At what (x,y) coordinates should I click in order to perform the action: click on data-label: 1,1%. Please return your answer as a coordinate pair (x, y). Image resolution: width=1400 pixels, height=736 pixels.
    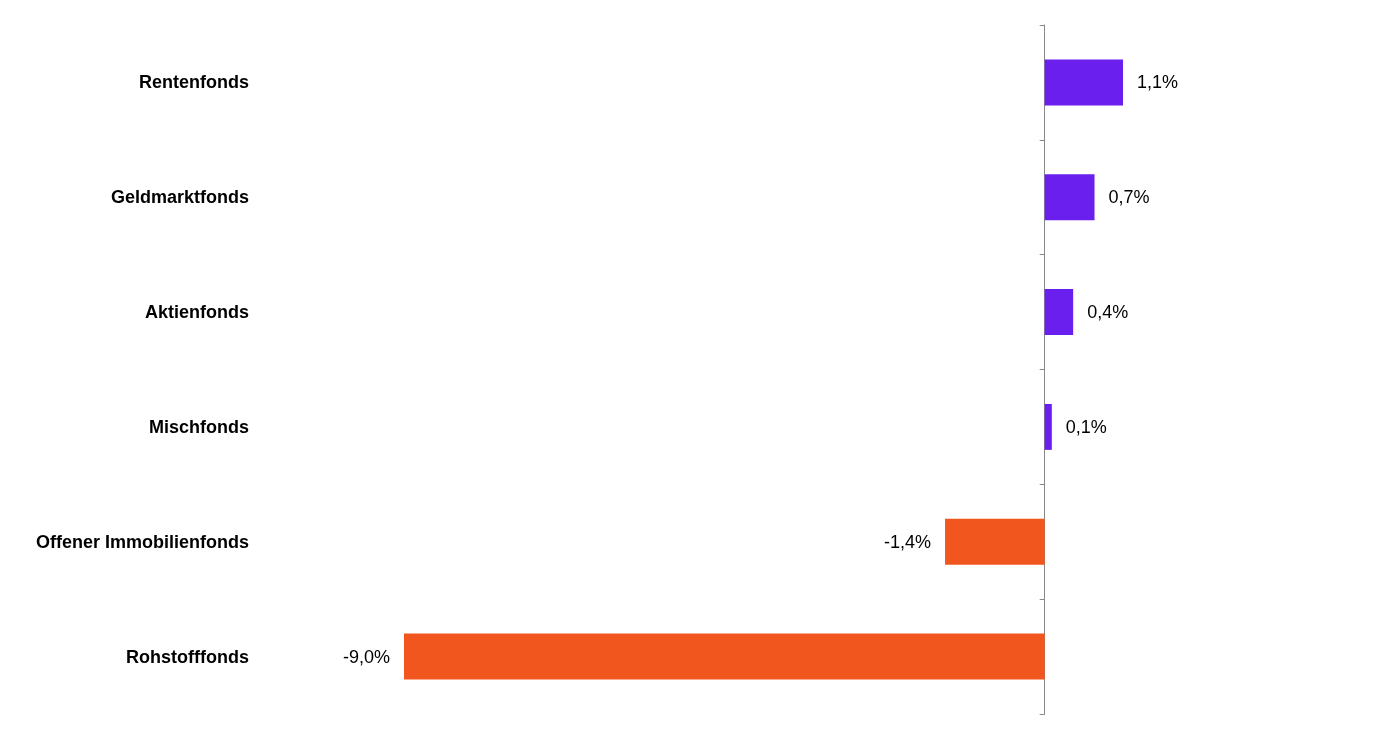
    Looking at the image, I should click on (1158, 82).